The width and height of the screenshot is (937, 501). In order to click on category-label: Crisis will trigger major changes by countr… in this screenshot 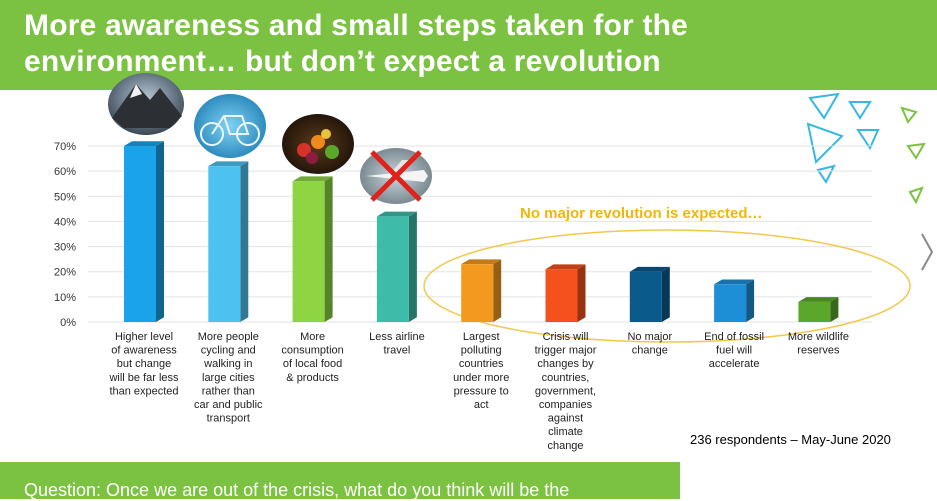, I will do `click(566, 391)`.